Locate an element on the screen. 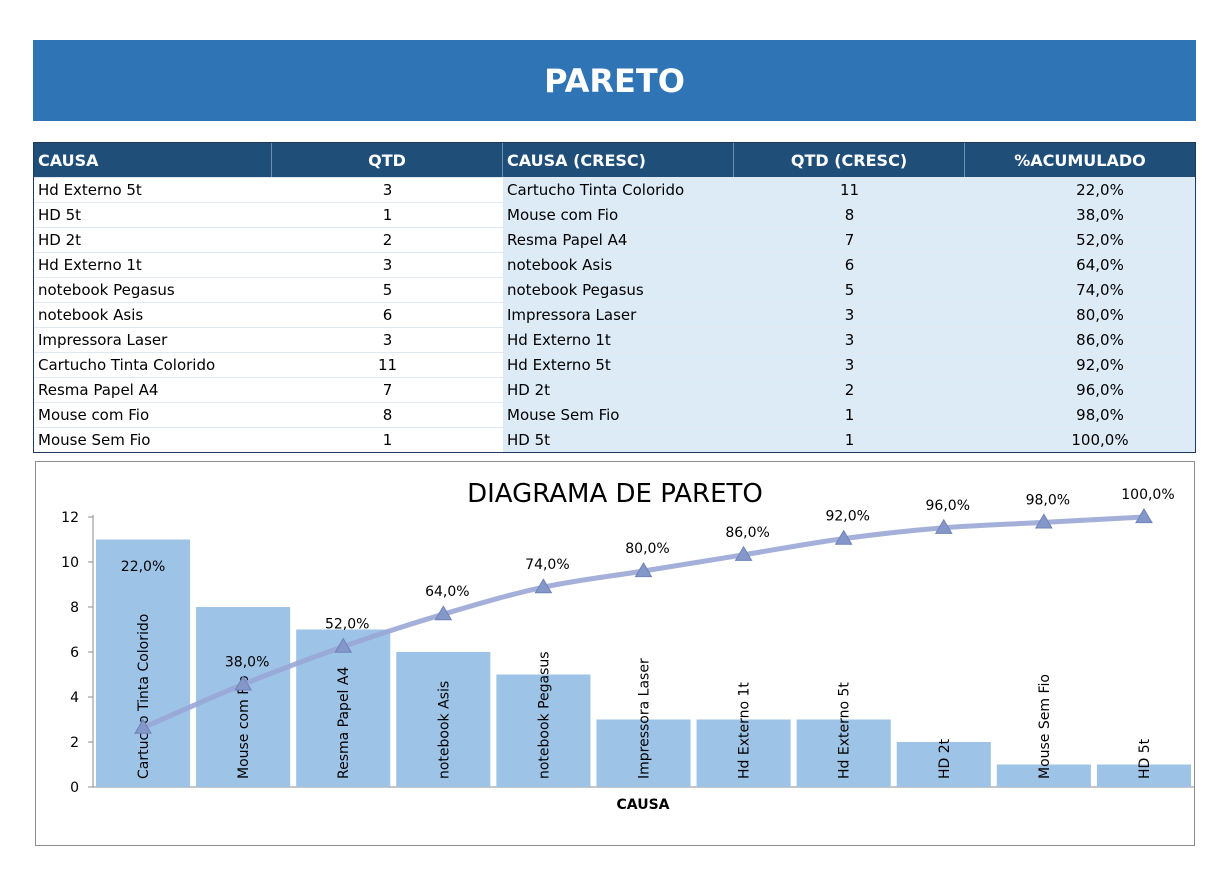 The width and height of the screenshot is (1229, 872). cumulative-data-label: 38,0% is located at coordinates (247, 662).